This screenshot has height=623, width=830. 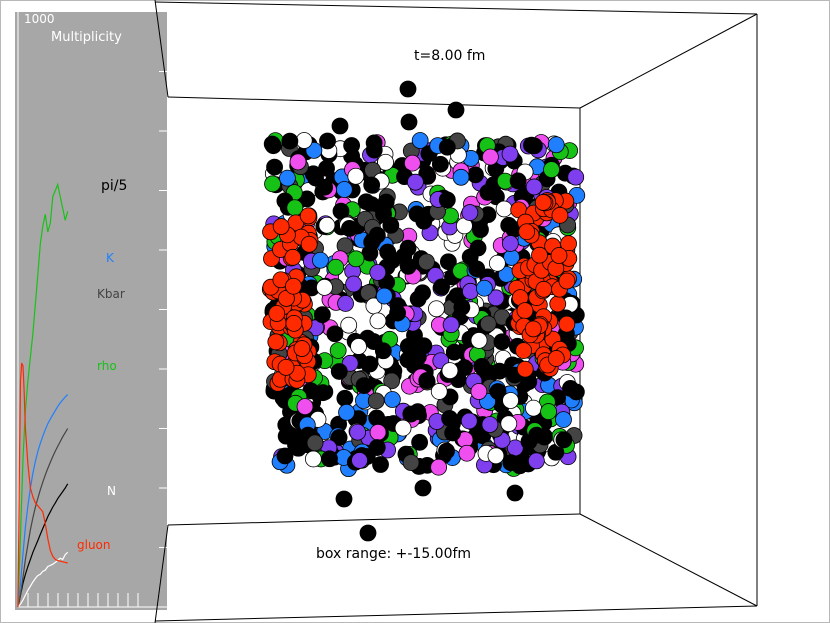 I want to click on box-range-label: box range: +-15.00fm, so click(x=394, y=554).